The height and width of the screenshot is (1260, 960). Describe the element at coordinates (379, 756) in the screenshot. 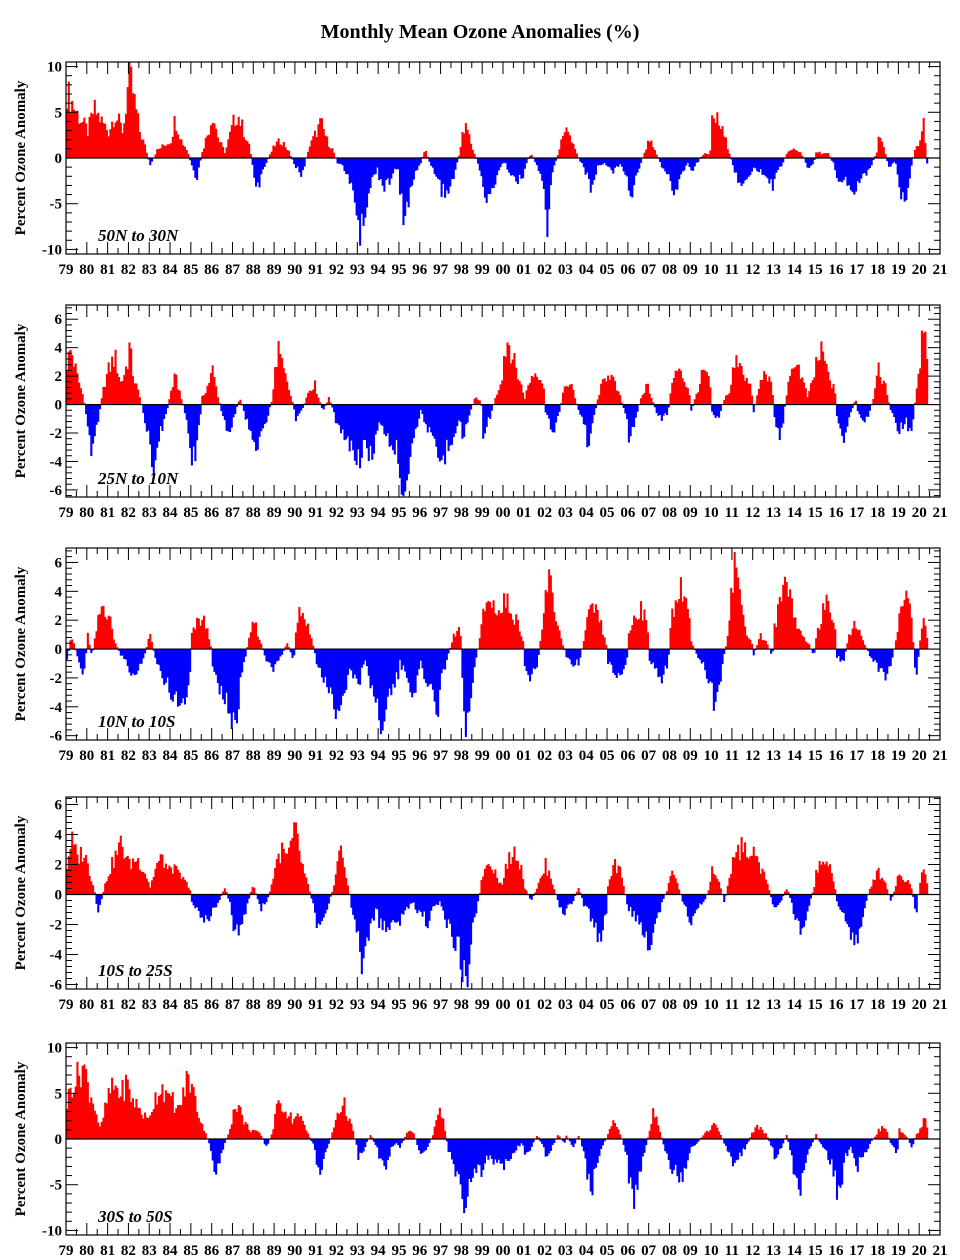

I see `x-tick-label: 94` at that location.